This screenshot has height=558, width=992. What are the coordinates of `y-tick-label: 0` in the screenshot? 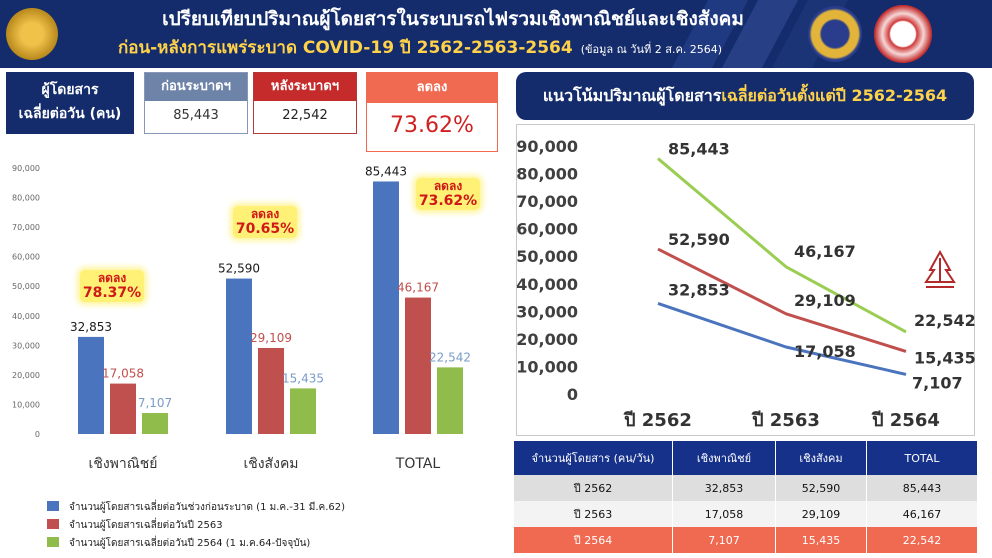 It's located at (572, 394).